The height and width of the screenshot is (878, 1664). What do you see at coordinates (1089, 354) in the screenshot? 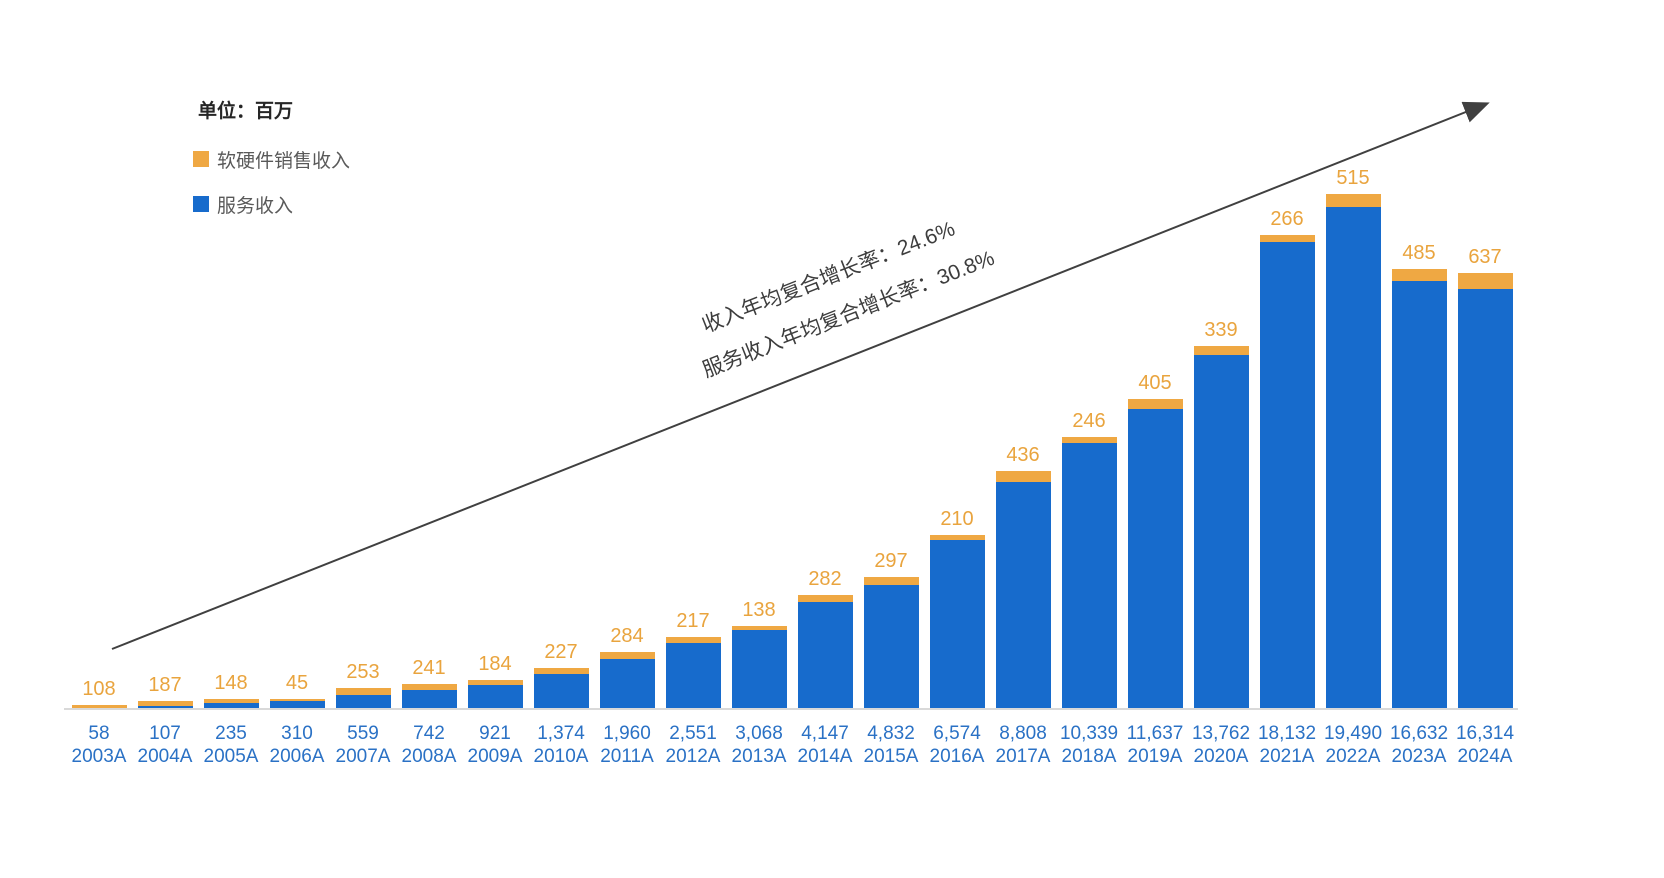
I see `bar-group-2018A: 246` at bounding box center [1089, 354].